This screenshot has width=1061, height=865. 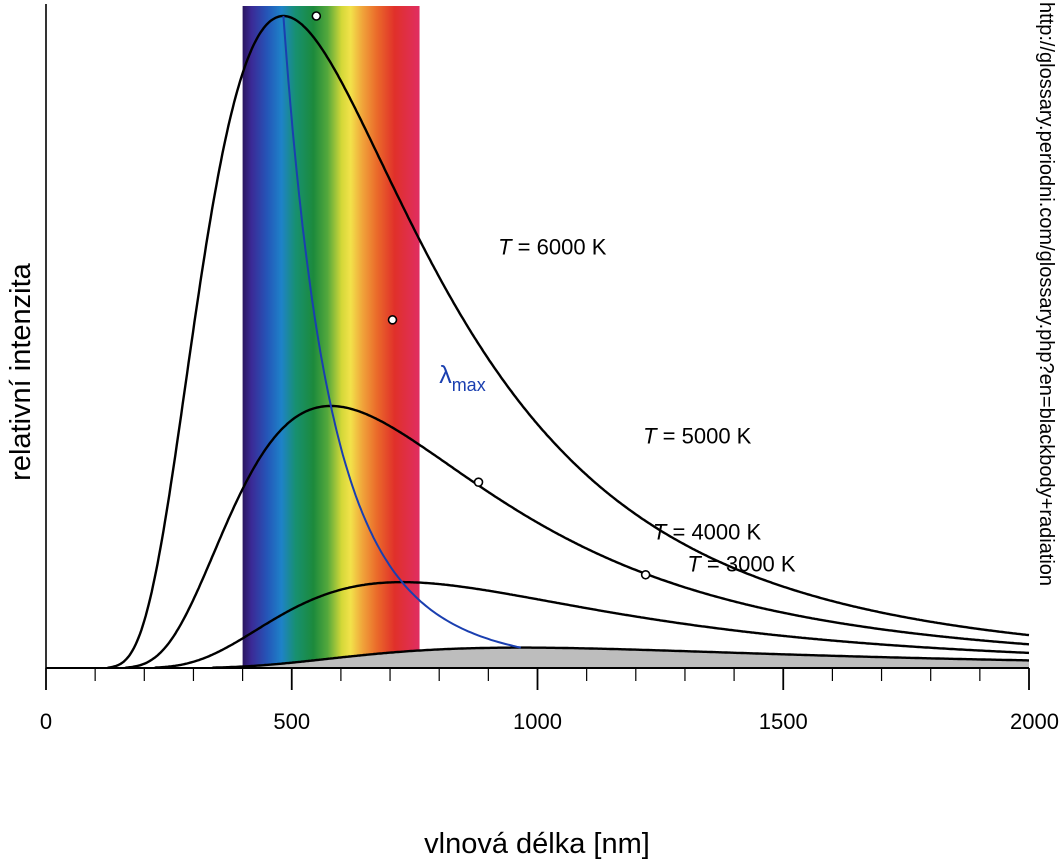 I want to click on x-axis-label: vlnová délka [nm], so click(x=537, y=844).